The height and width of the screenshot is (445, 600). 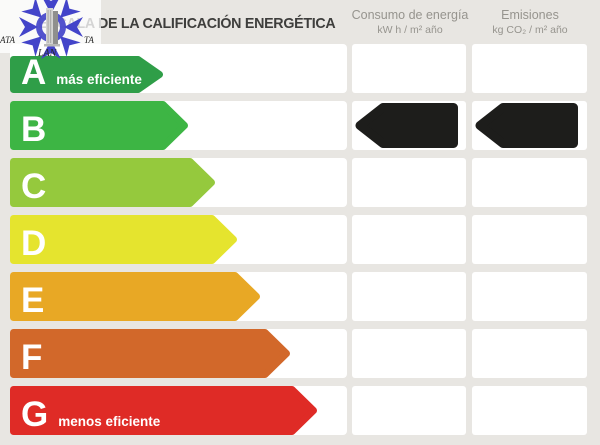 I want to click on rating-letter-group: F, so click(x=31, y=357).